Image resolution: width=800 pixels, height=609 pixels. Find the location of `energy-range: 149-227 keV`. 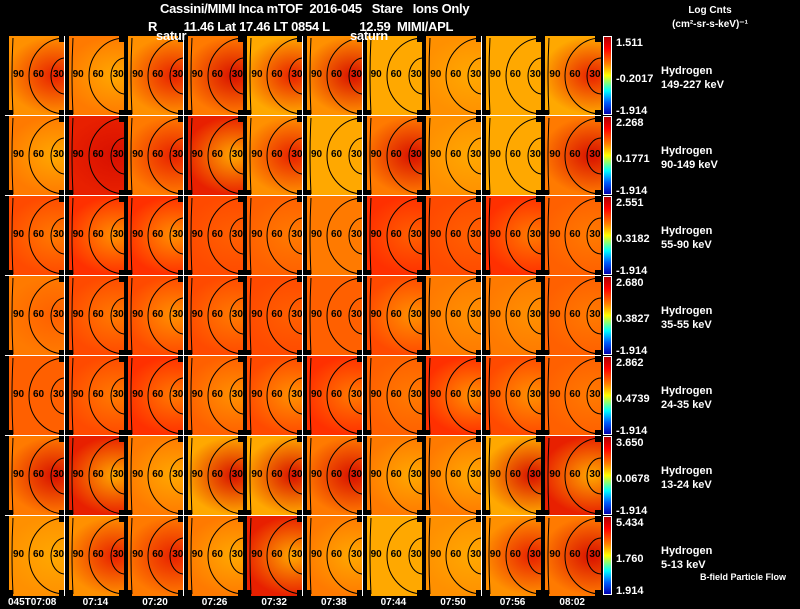

energy-range: 149-227 keV is located at coordinates (692, 85).